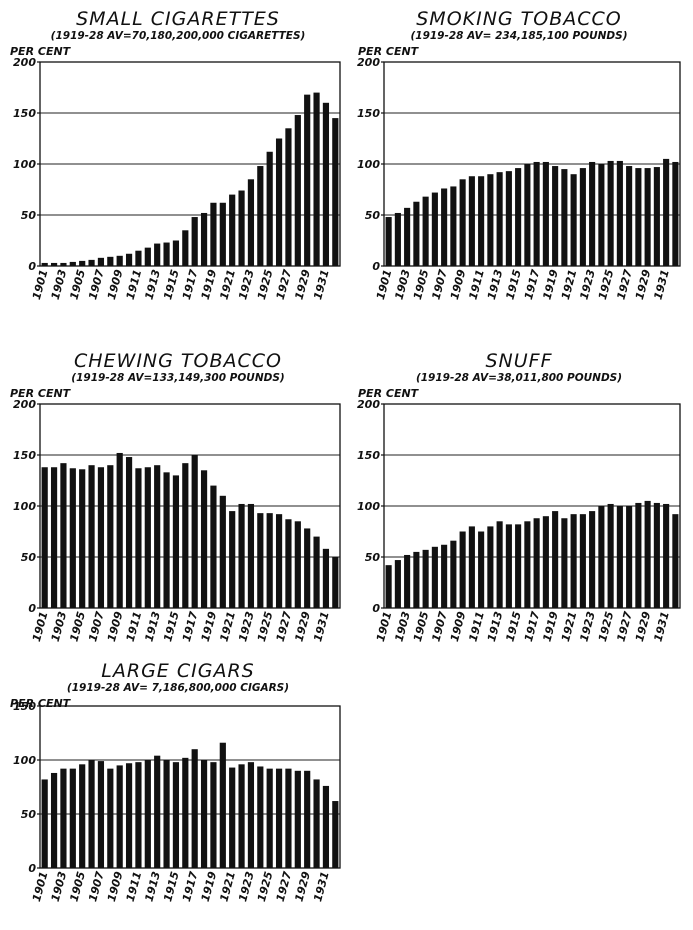 The width and height of the screenshot is (693, 930). What do you see at coordinates (421, 284) in the screenshot?
I see `x-tick-label: 1905` at bounding box center [421, 284].